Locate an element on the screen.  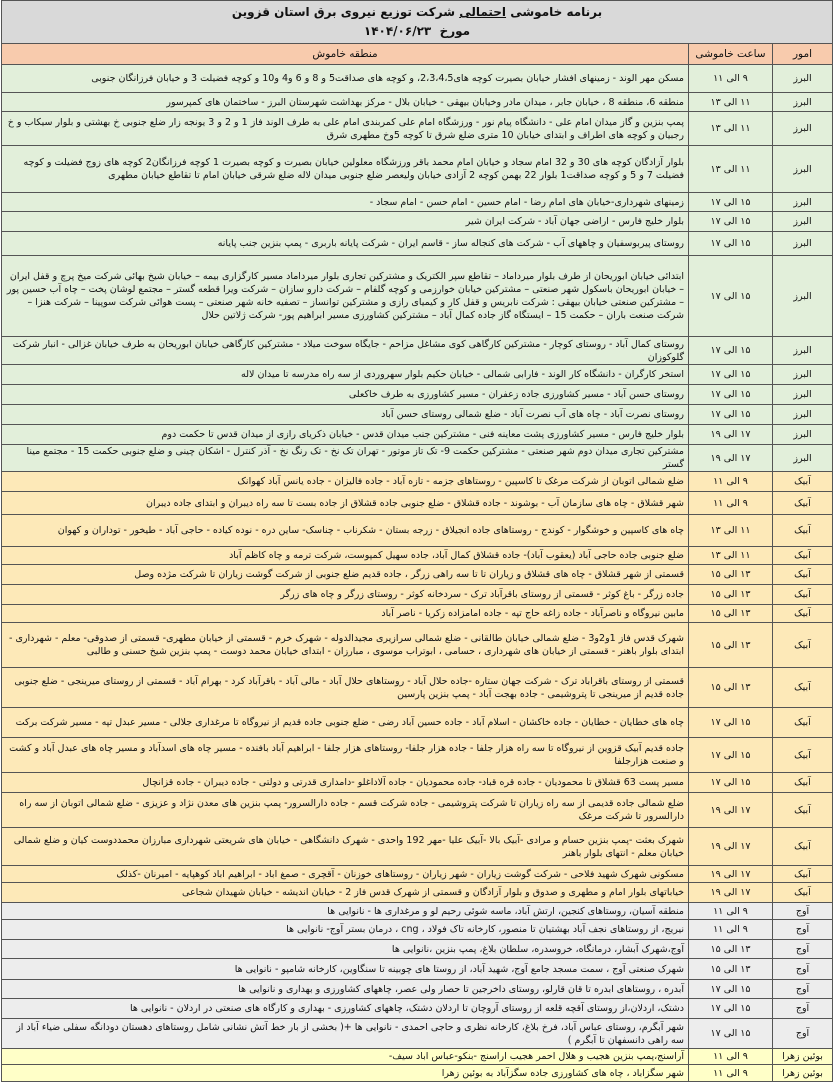
title-prefix: برنامه خاموشی is located at coordinates (556, 12).